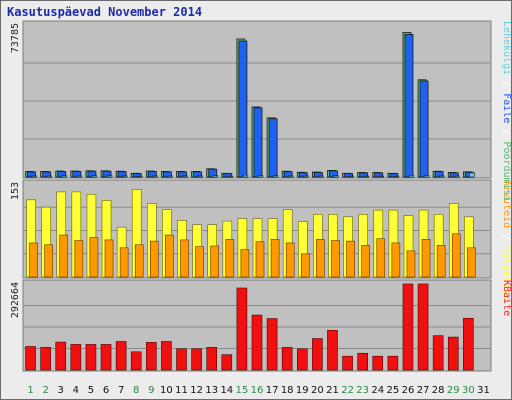  Describe the element at coordinates (302, 390) in the screenshot. I see `day-label: 19` at that location.